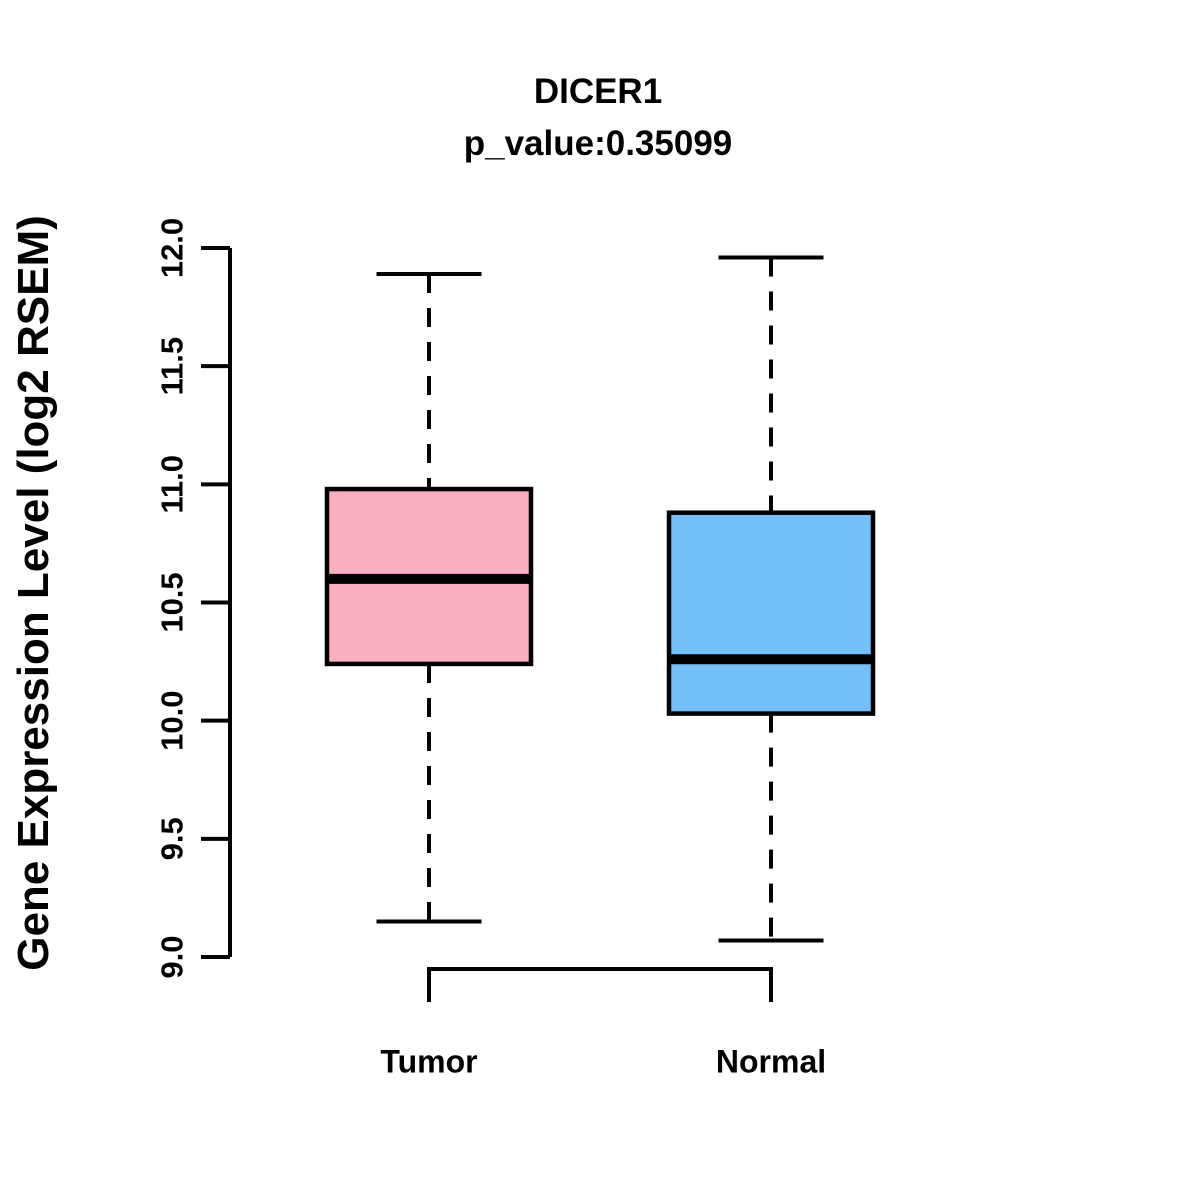 The width and height of the screenshot is (1200, 1200). What do you see at coordinates (598, 143) in the screenshot?
I see `chart-subtitle: p_value:0.35099` at bounding box center [598, 143].